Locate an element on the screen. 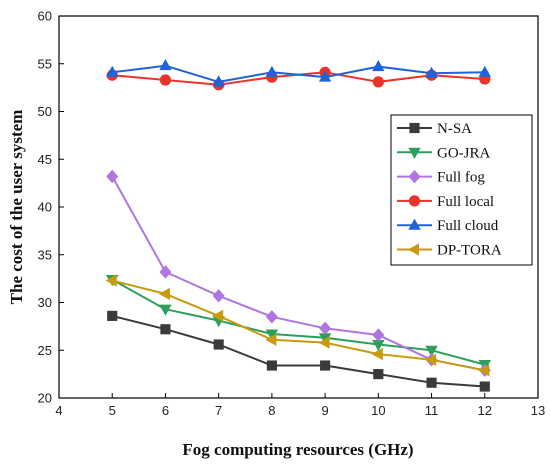 This screenshot has height=471, width=550. legend-item: Full local is located at coordinates (445, 202).